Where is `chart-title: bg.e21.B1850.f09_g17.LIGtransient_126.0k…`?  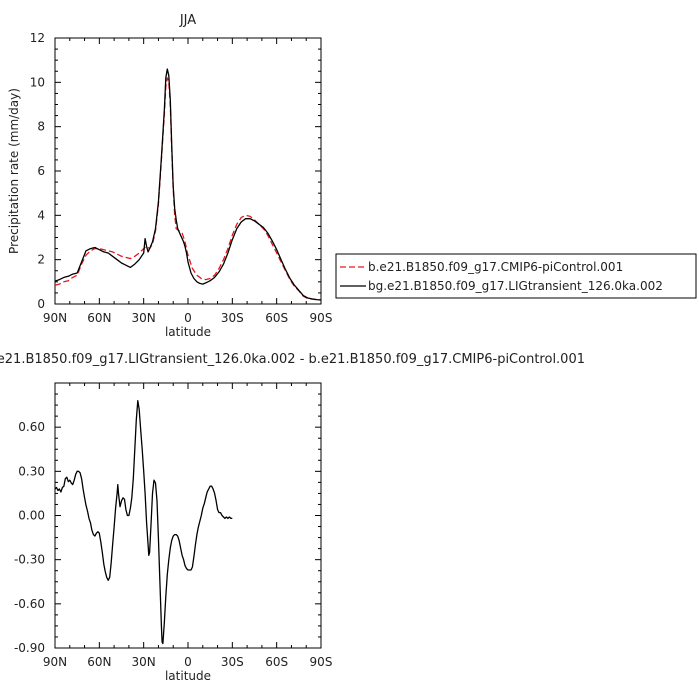 chart-title: bg.e21.B1850.f09_g17.LIGtransient_126.0k… is located at coordinates (292, 359).